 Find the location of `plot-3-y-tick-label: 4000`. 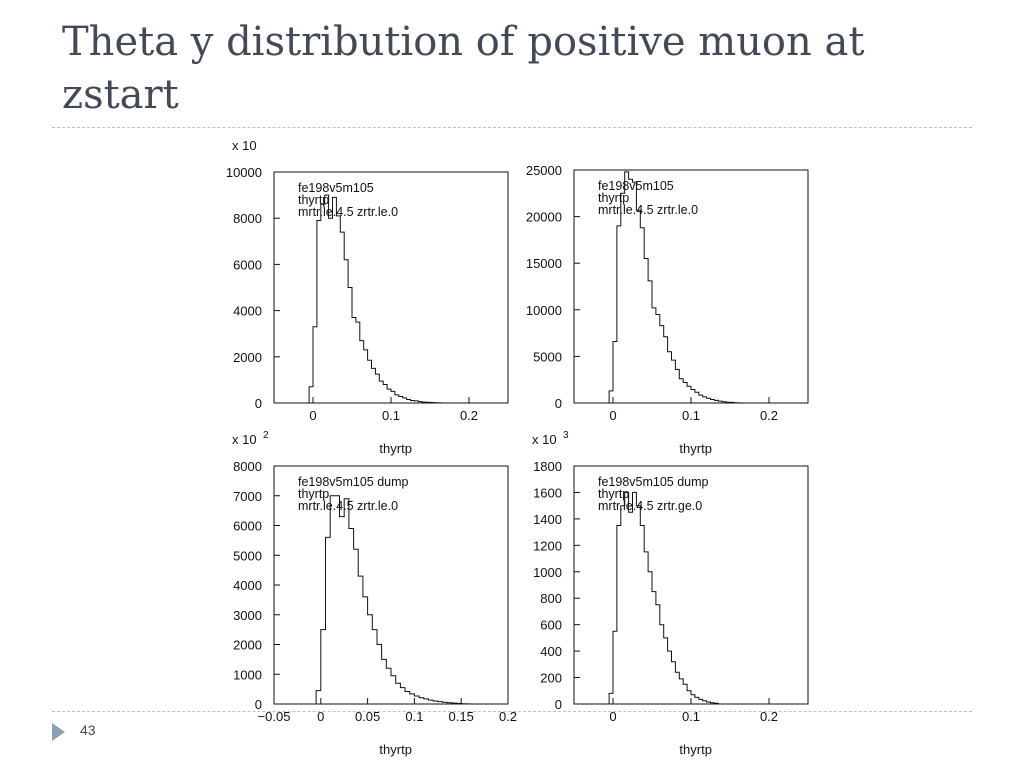

plot-3-y-tick-label: 4000 is located at coordinates (247, 585).